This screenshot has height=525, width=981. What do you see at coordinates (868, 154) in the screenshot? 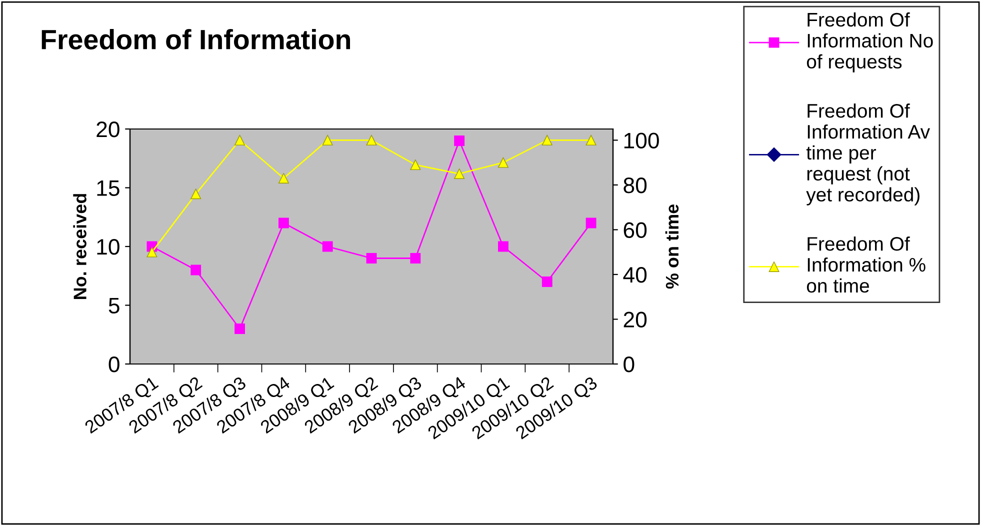
I see `legend-label: Freedom Of Information Av time per request (not yet recorded)` at bounding box center [868, 154].